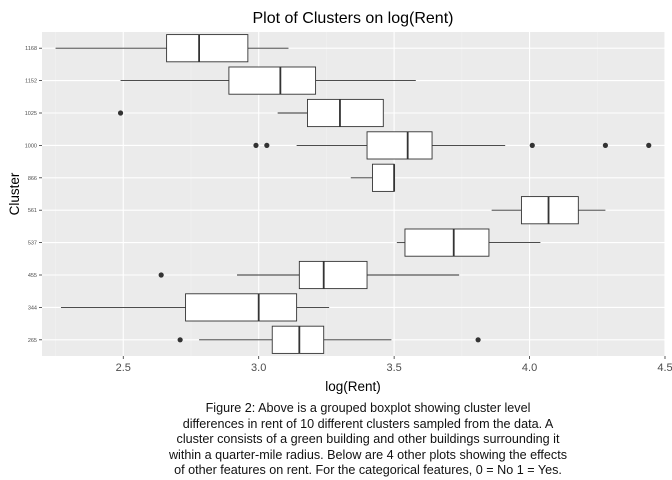  I want to click on y-tick-label: 265, so click(32, 341).